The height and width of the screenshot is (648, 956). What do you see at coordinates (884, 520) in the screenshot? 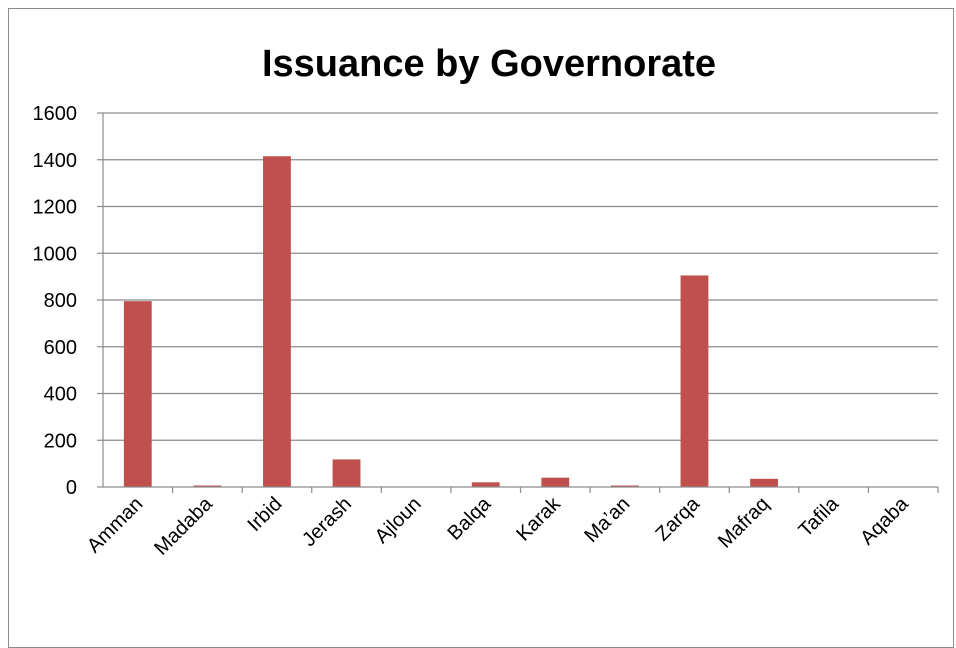
I see `x-category-label: Aqaba` at bounding box center [884, 520].